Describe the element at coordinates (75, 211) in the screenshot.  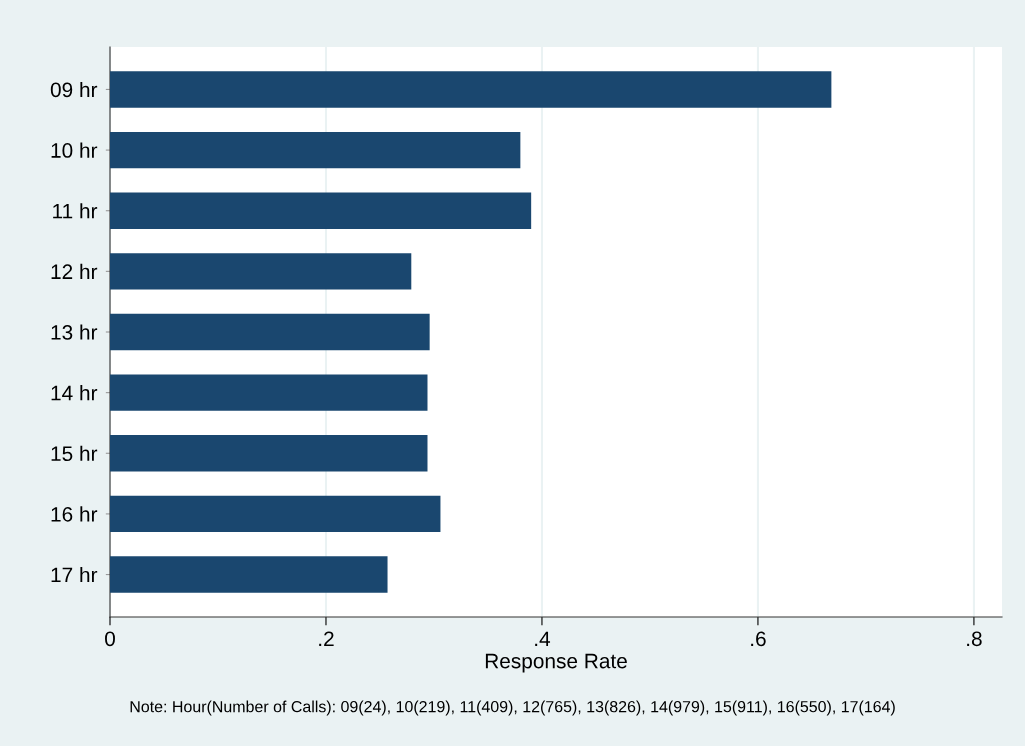
I see `y-tick-label: 11 hr` at that location.